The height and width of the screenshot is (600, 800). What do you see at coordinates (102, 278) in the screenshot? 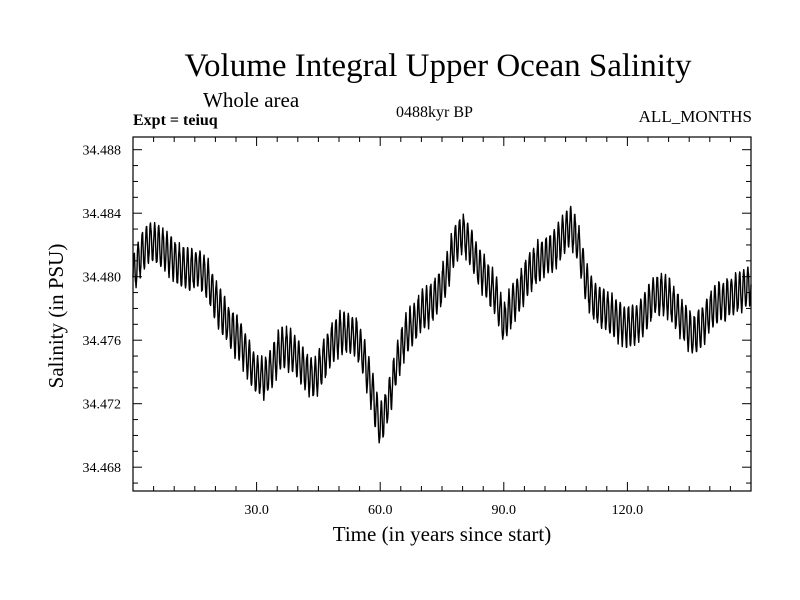
I see `y-tick-label: 34.480` at bounding box center [102, 278].